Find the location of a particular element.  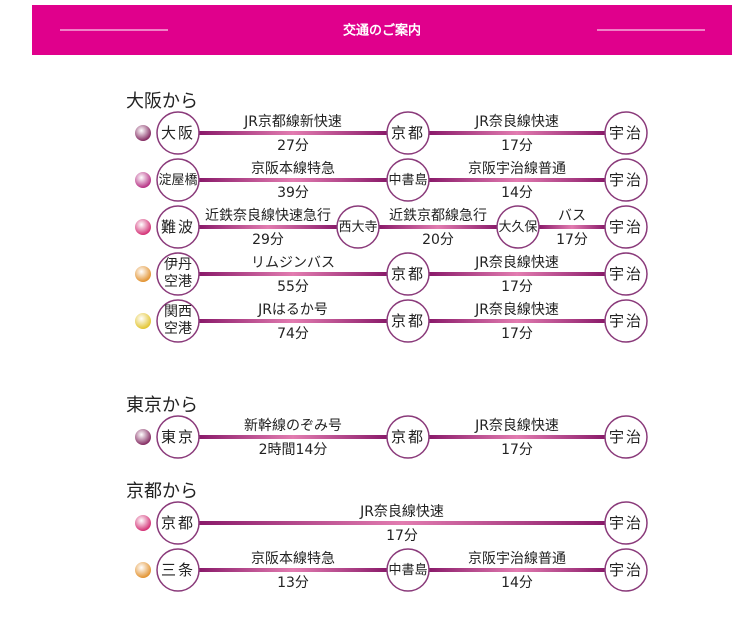

station-label-box: 東京 is located at coordinates (177, 436).